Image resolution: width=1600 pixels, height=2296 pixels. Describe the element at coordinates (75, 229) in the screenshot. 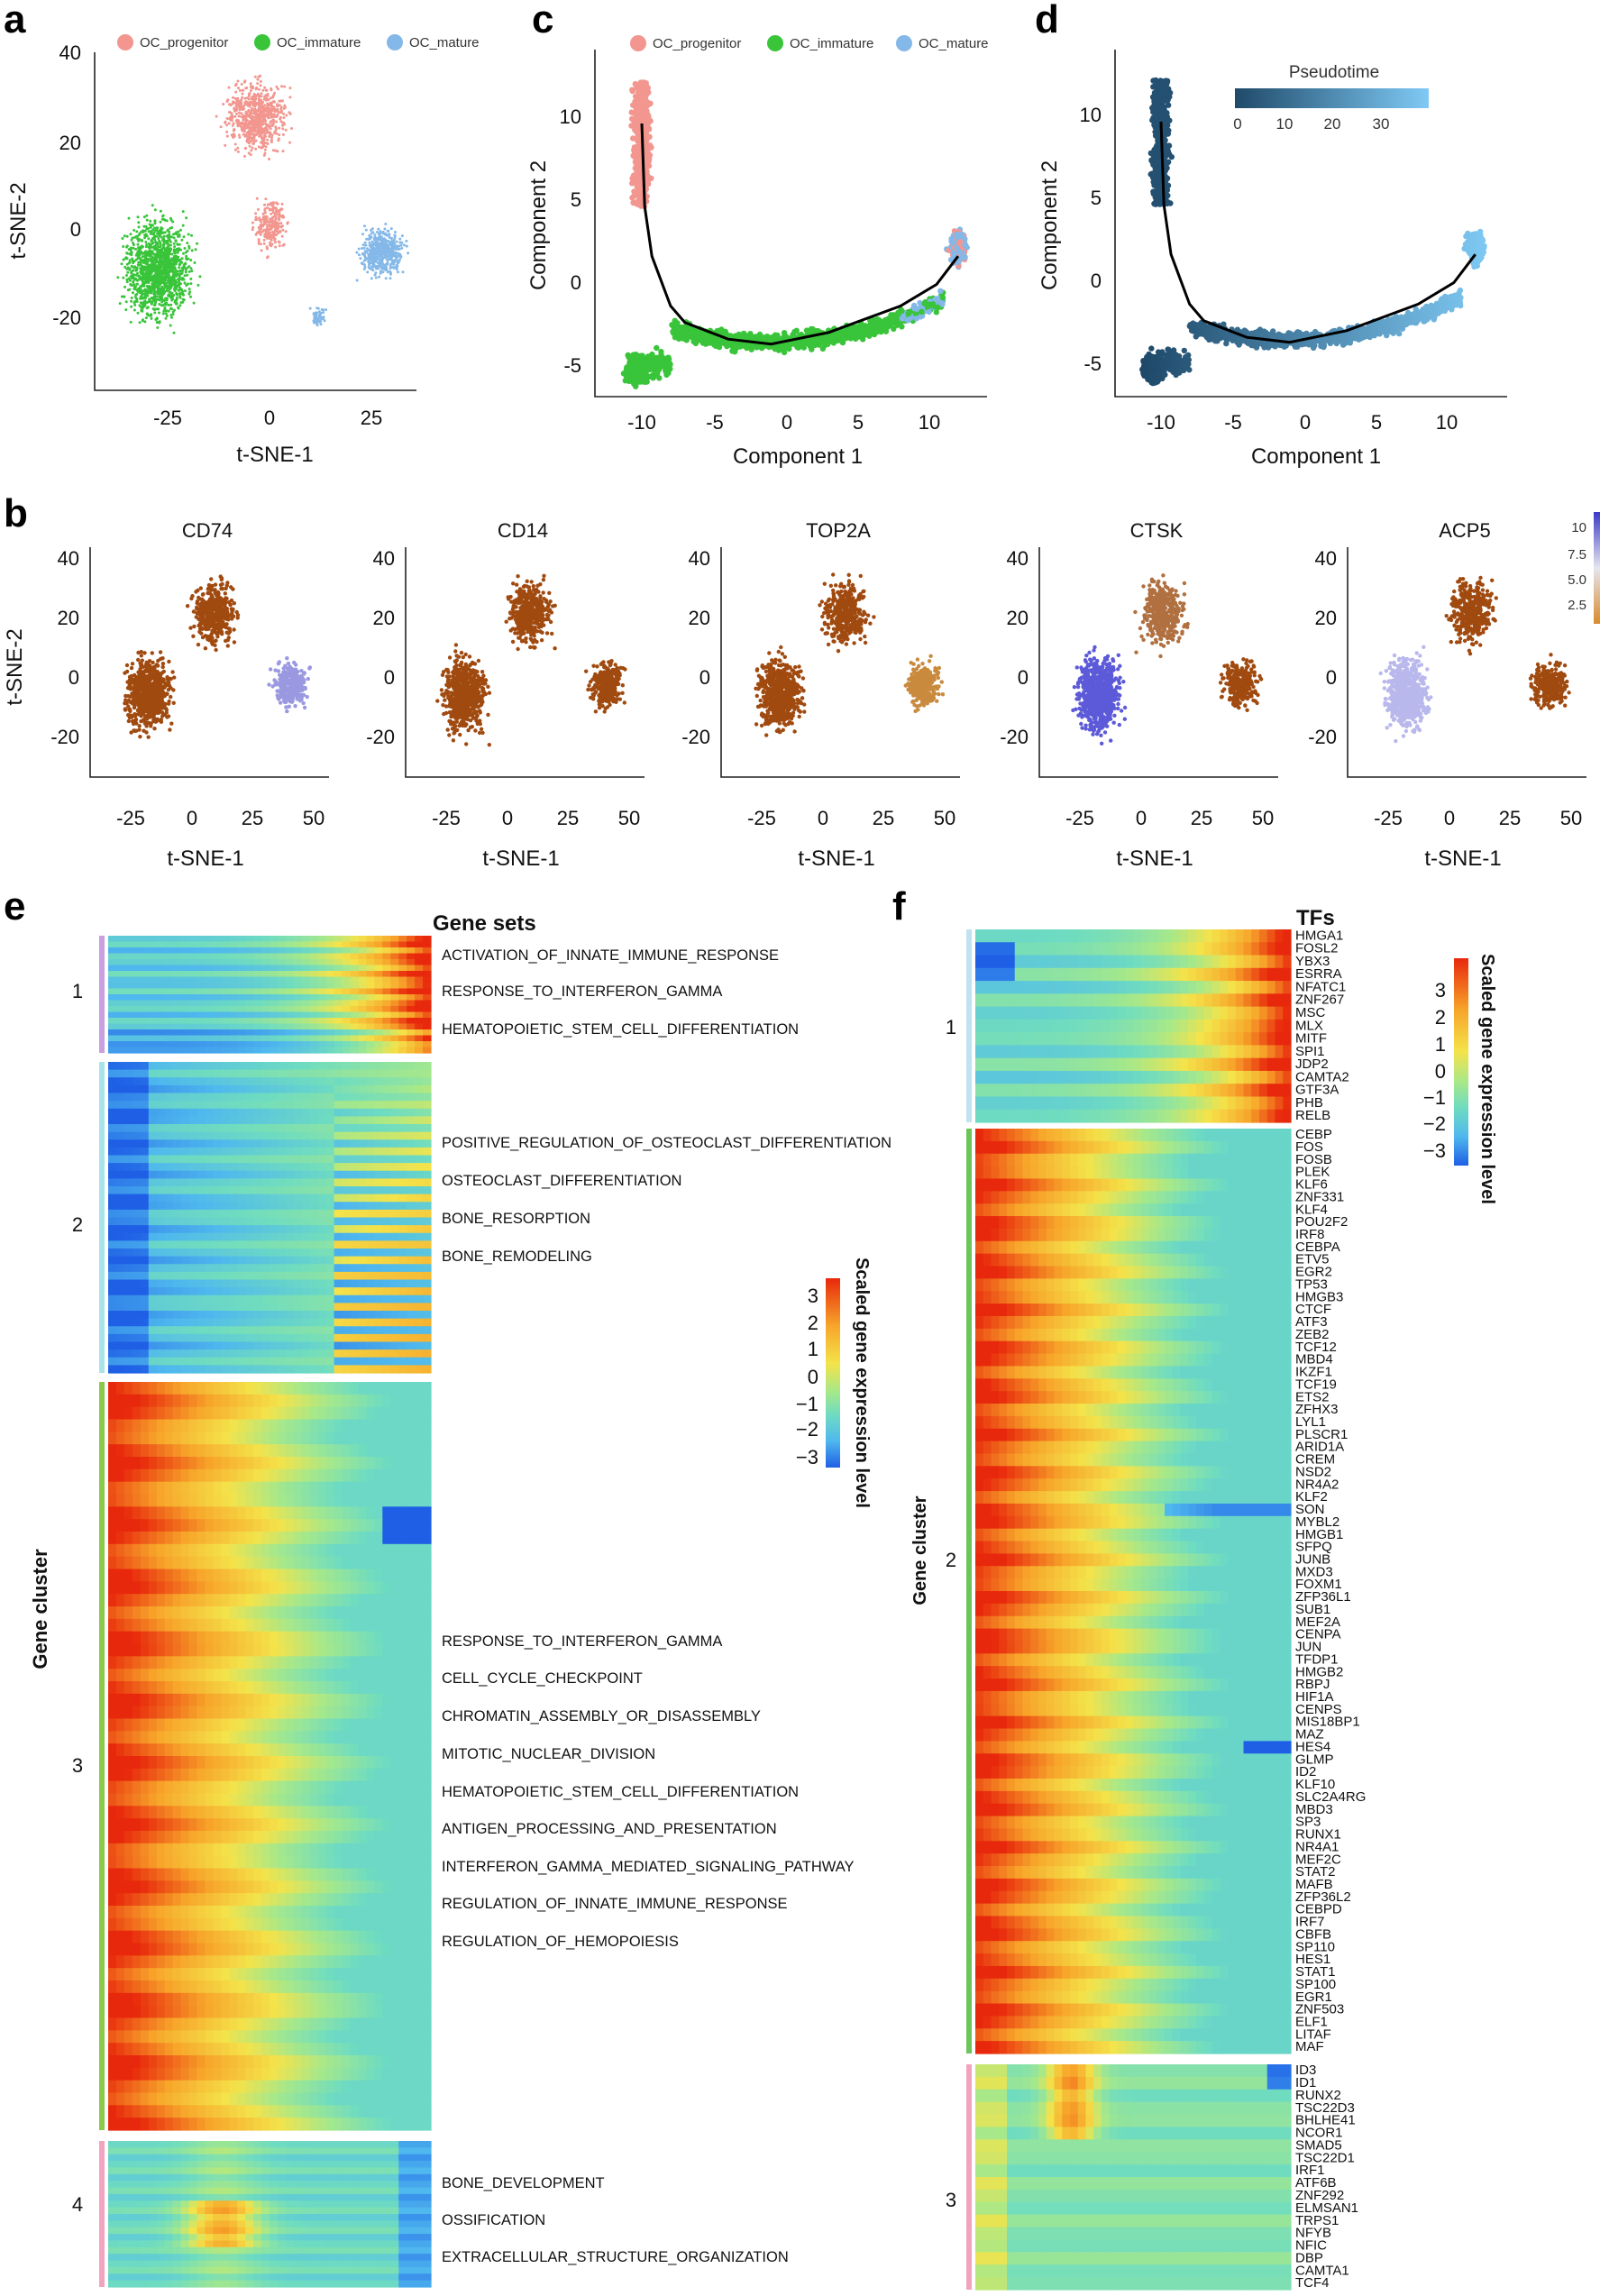

I see `a-ytick-2: 0` at that location.